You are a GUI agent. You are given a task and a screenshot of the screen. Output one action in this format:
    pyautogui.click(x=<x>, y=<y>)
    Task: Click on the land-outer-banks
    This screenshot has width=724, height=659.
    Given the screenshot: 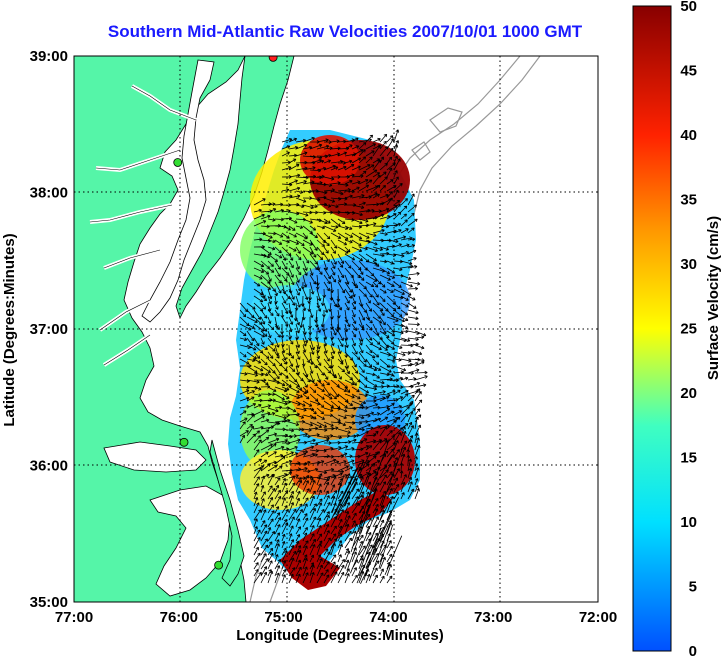 What is the action you would take?
    pyautogui.click(x=227, y=513)
    